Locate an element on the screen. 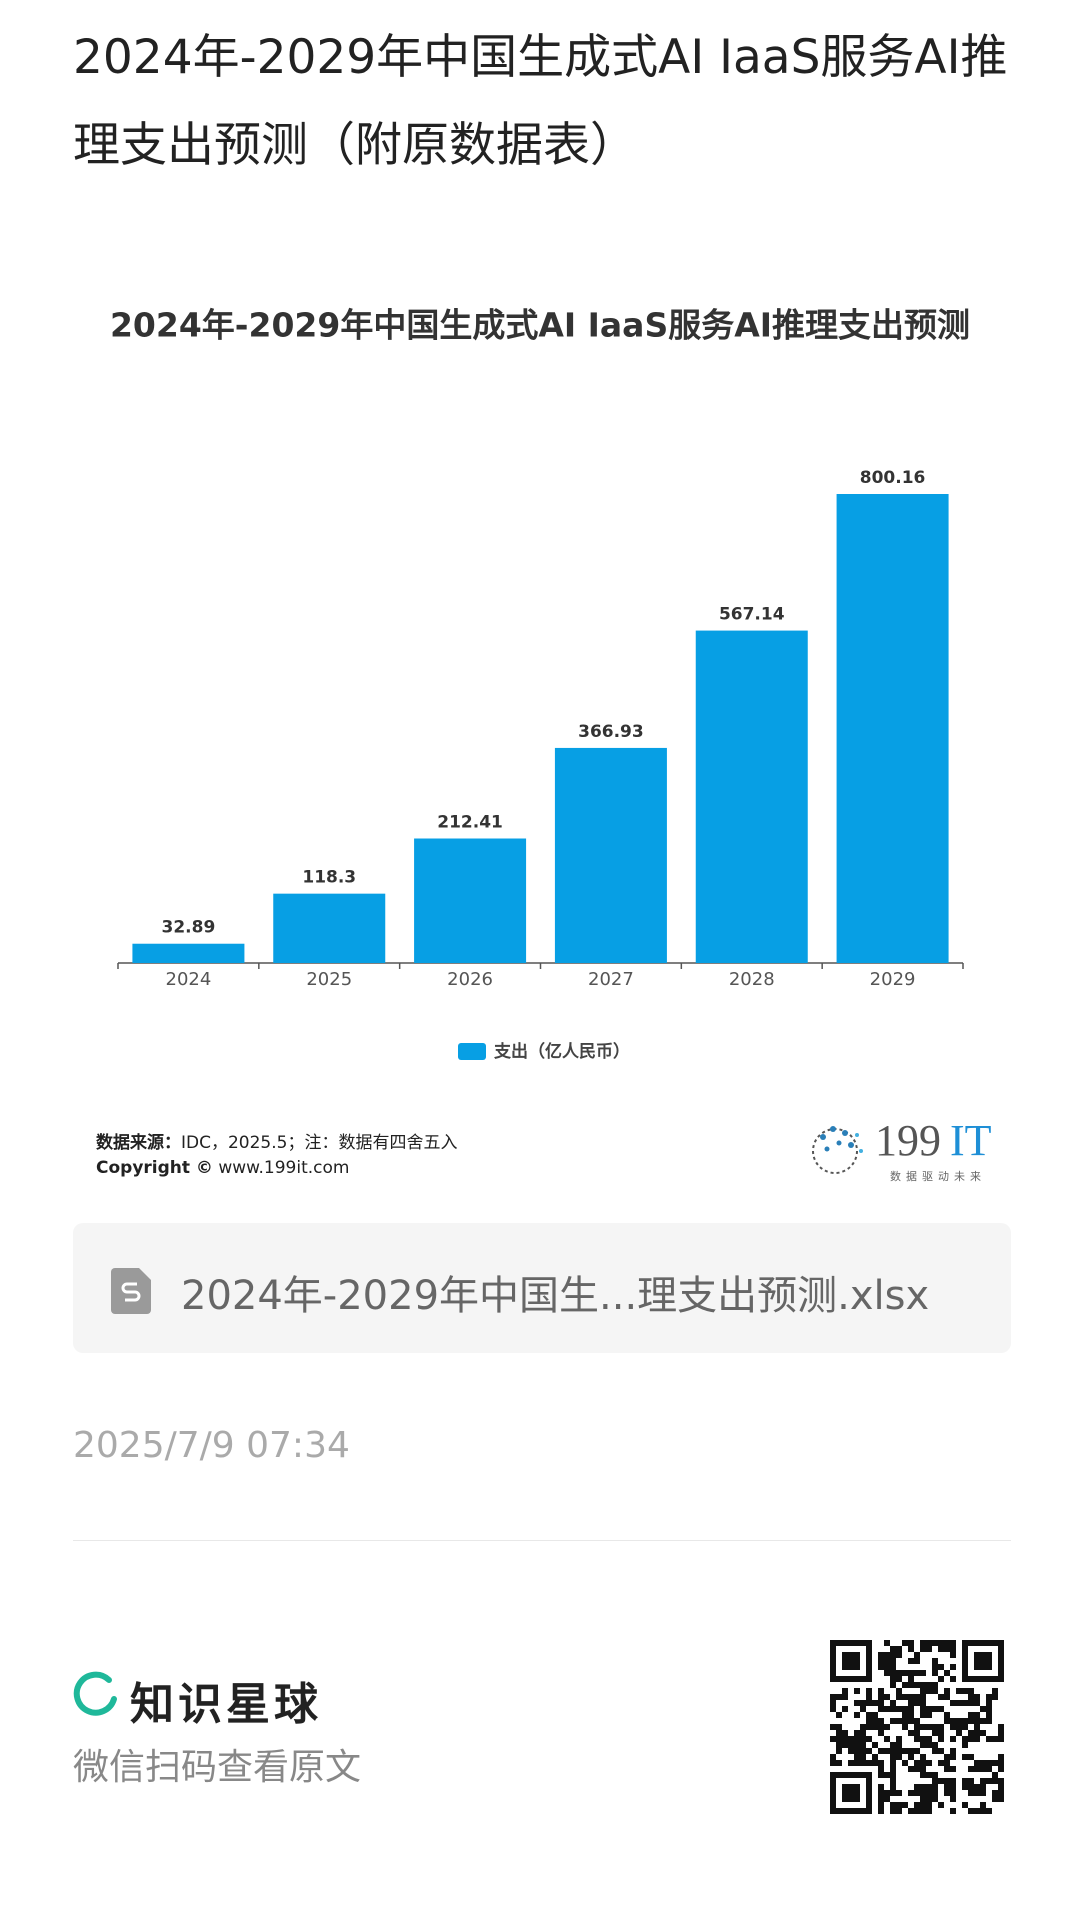 The image size is (1080, 1907). bar is located at coordinates (188, 953).